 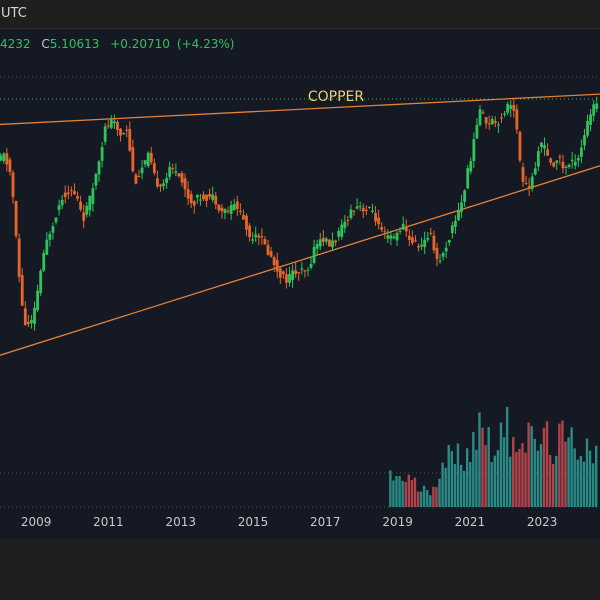 What do you see at coordinates (140, 44) in the screenshot?
I see `change-value: +0.20710` at bounding box center [140, 44].